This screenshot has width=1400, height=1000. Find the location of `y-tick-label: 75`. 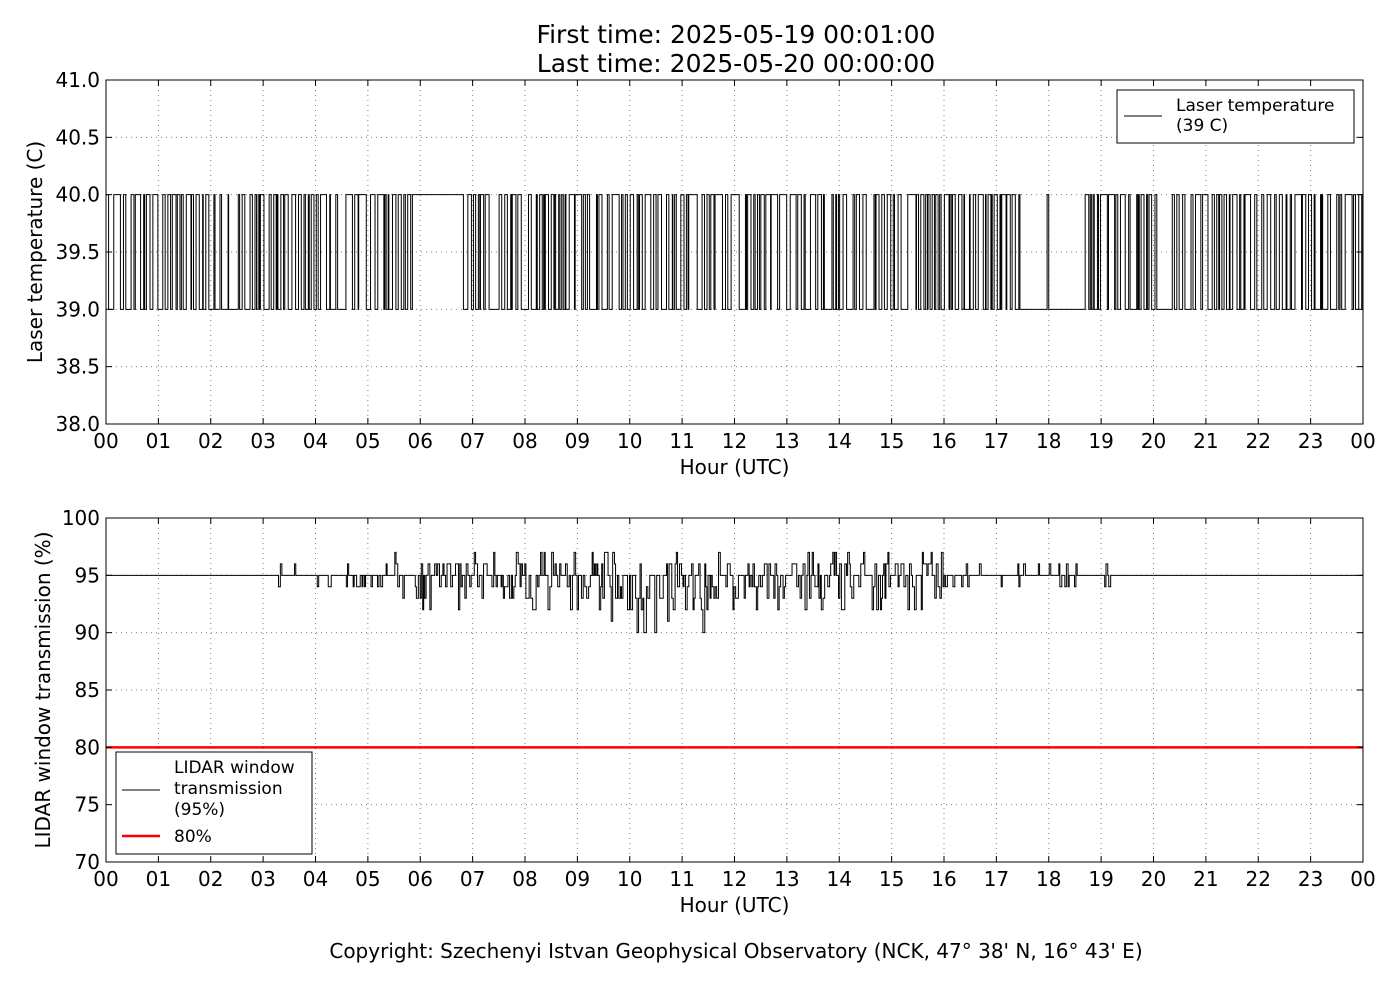

y-tick-label: 75 is located at coordinates (87, 805).